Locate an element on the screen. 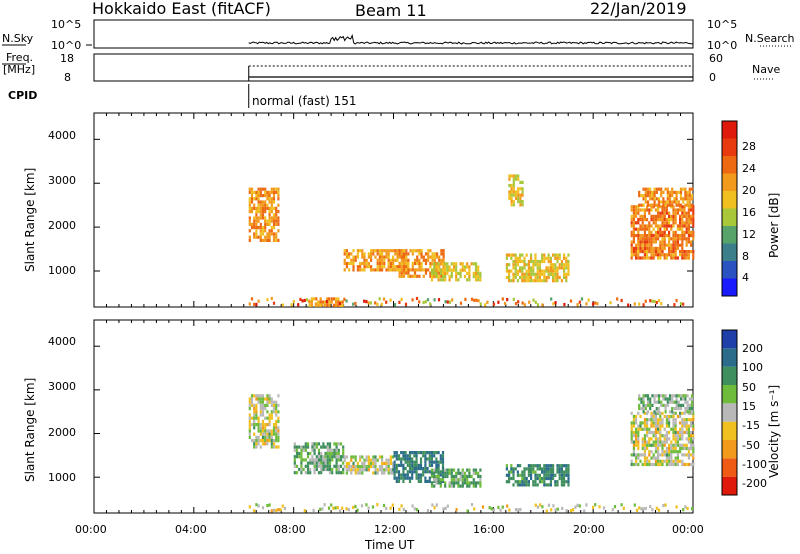  xtick-20: 20:00 is located at coordinates (589, 529).